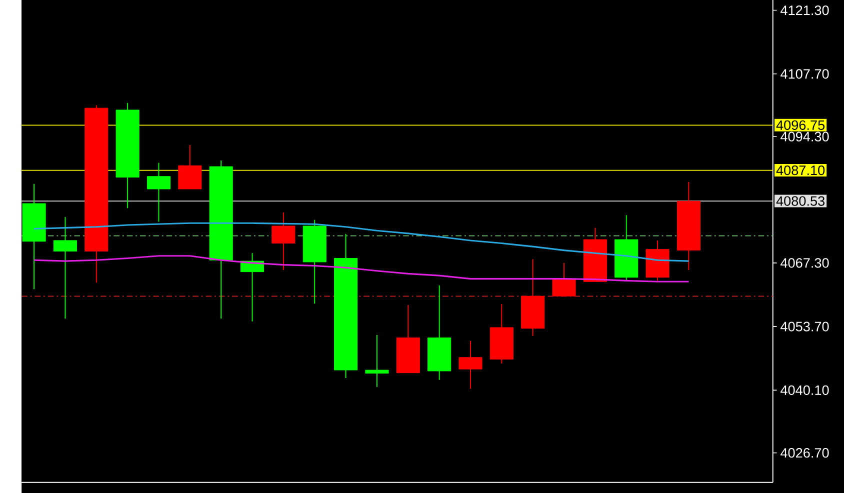 This screenshot has height=493, width=844. I want to click on ref-line-label: 4080.53, so click(800, 201).